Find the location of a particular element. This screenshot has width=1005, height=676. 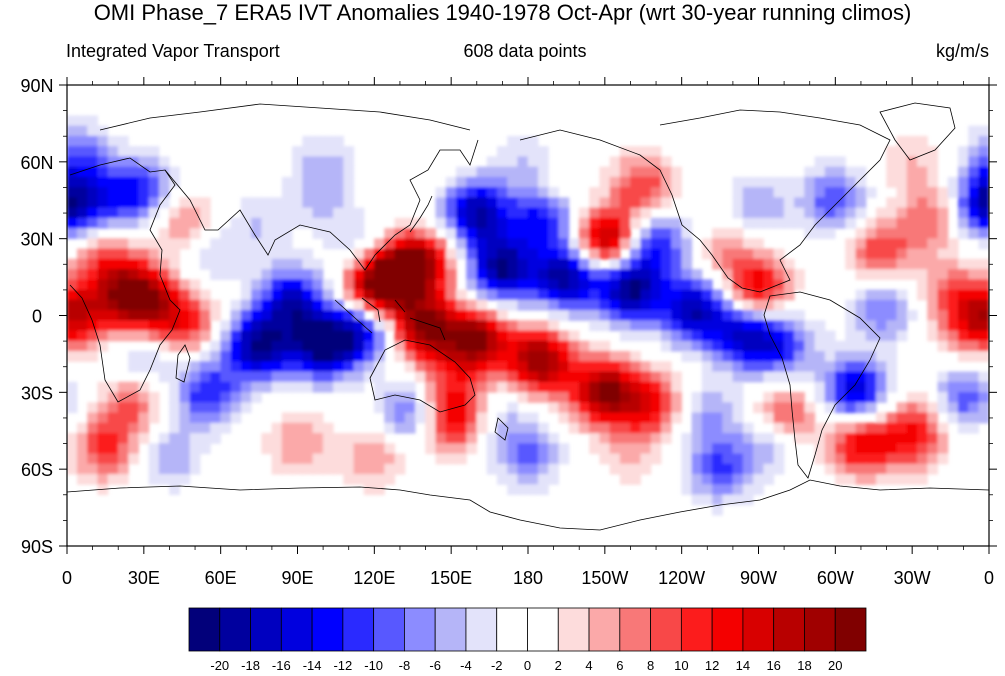

colorbar-label: 20 is located at coordinates (835, 665).